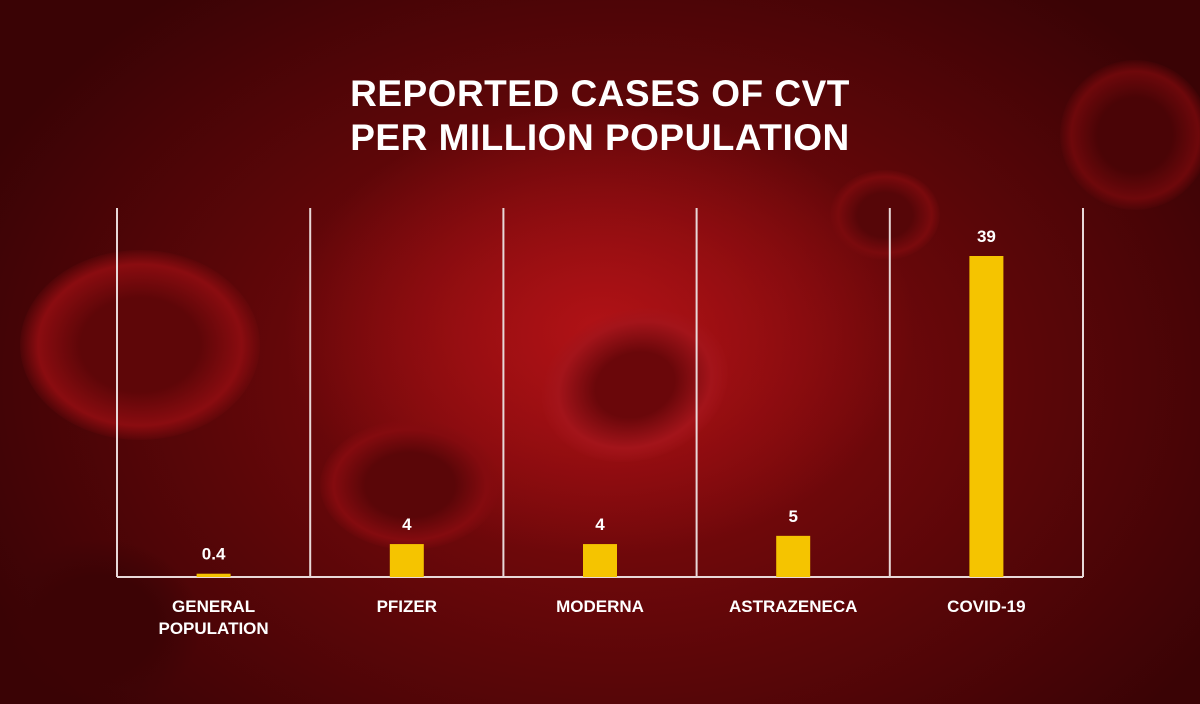  Describe the element at coordinates (600, 93) in the screenshot. I see `chart-title-line-1: REPORTED CASES OF CVT` at that location.